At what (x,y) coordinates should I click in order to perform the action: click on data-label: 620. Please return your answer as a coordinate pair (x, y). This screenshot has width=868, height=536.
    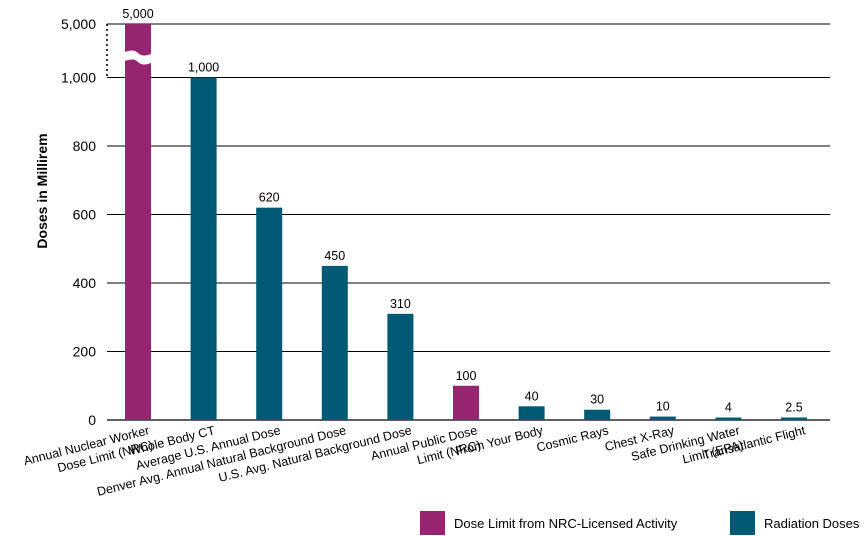
    Looking at the image, I should click on (269, 198).